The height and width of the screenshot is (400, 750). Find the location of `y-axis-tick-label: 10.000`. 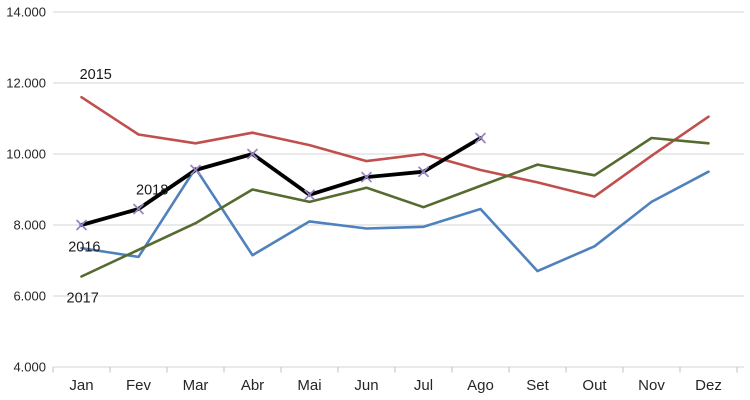

y-axis-tick-label: 10.000 is located at coordinates (26, 154).